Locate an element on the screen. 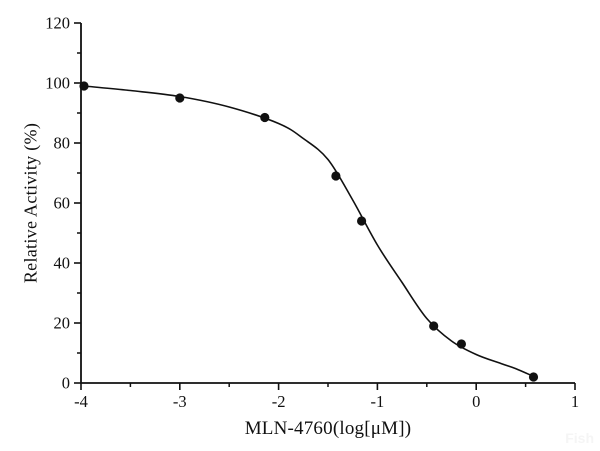 This screenshot has height=451, width=600. watermark: Fish is located at coordinates (579, 438).